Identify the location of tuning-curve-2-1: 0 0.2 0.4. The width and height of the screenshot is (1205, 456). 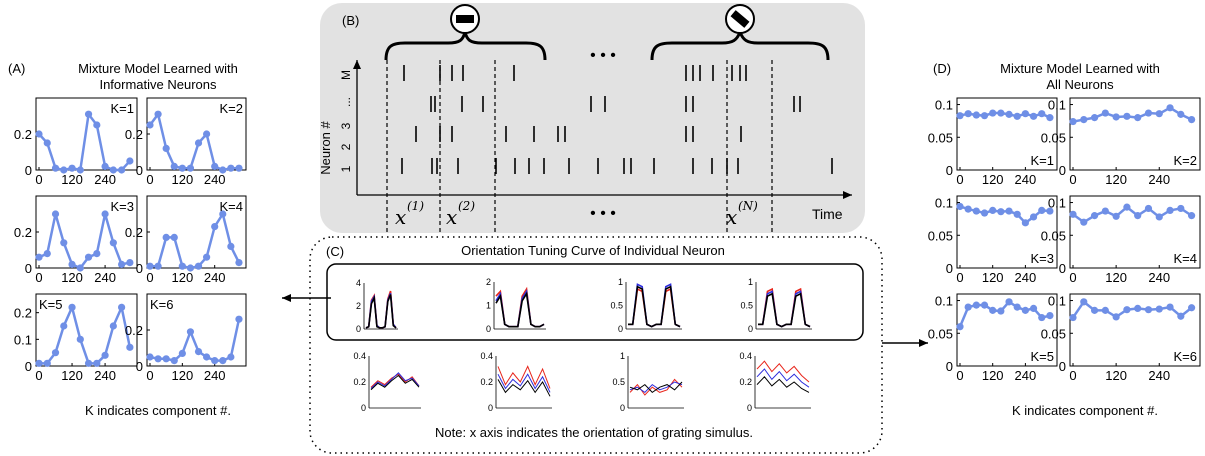
(387, 382).